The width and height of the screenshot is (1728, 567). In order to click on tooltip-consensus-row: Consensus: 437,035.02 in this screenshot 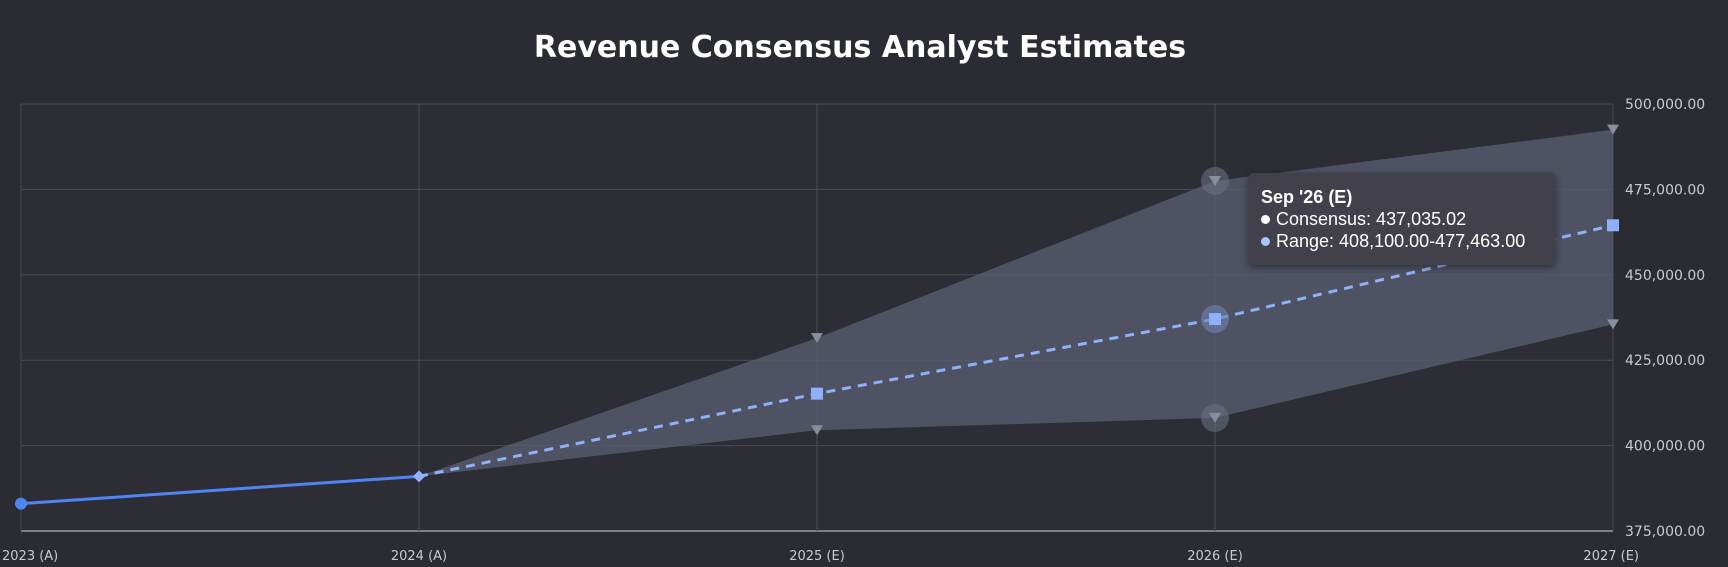, I will do `click(1402, 219)`.